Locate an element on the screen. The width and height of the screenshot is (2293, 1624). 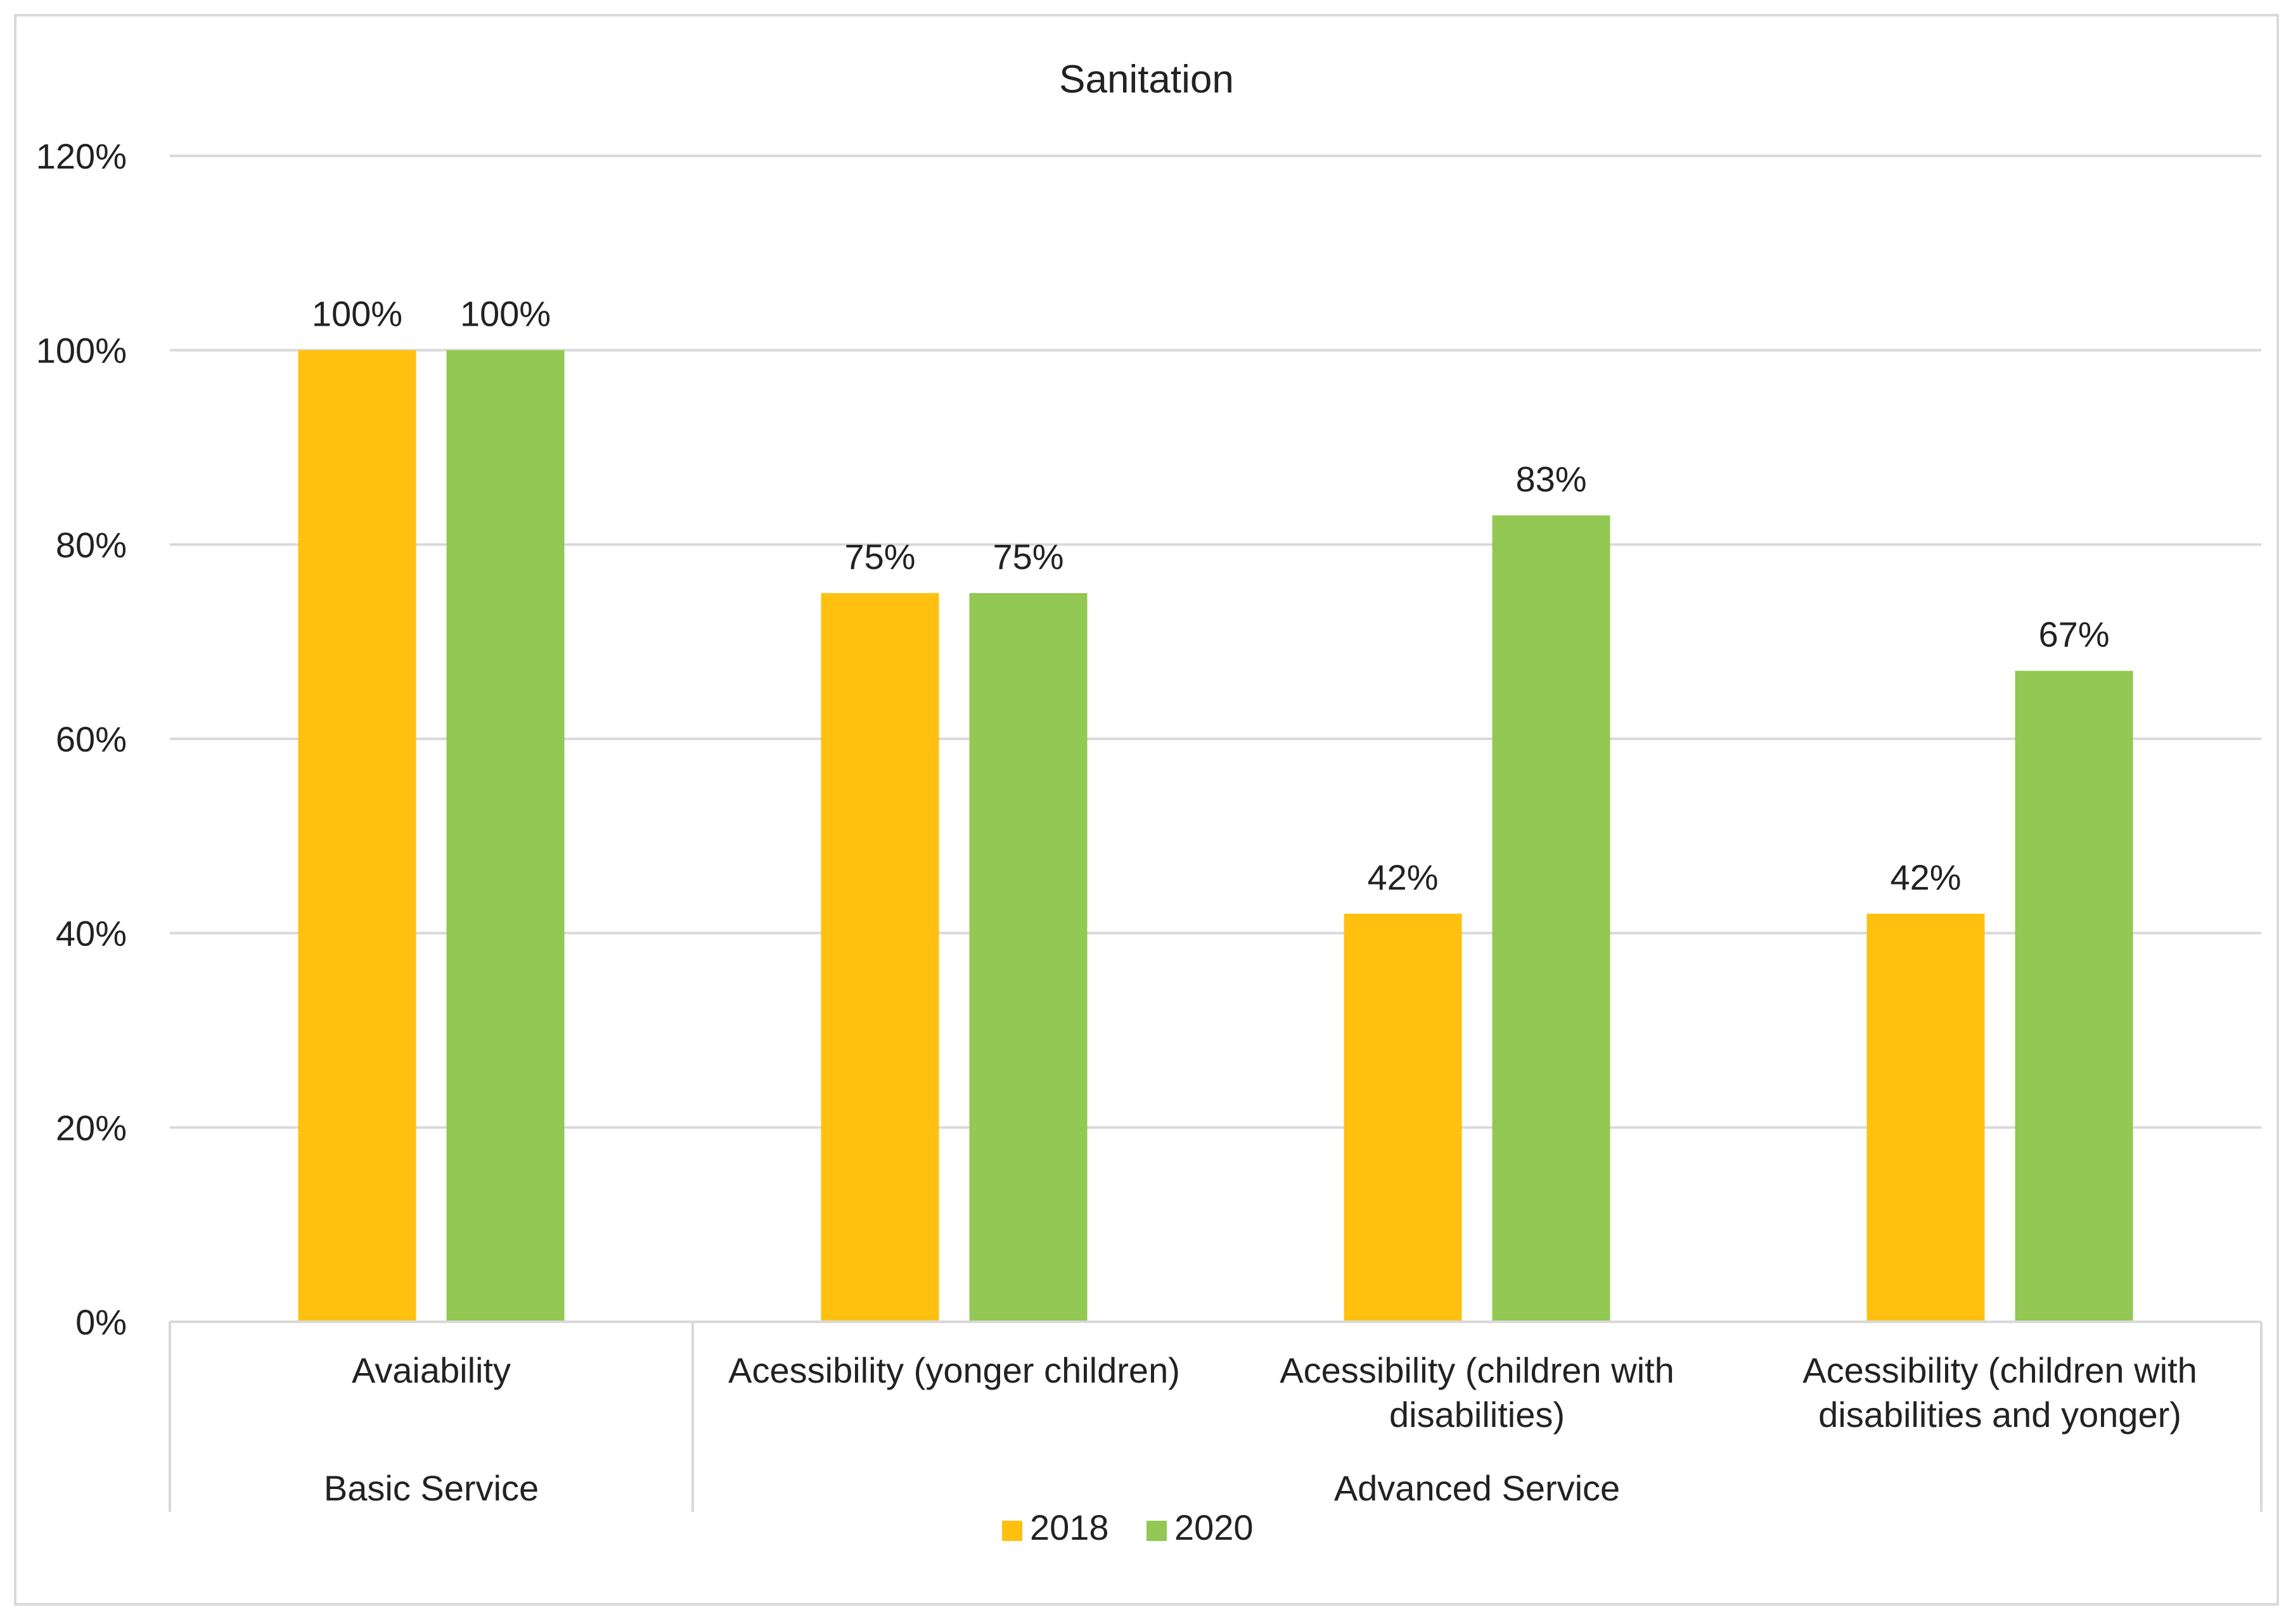
y-tick-label: 0% is located at coordinates (101, 1322).